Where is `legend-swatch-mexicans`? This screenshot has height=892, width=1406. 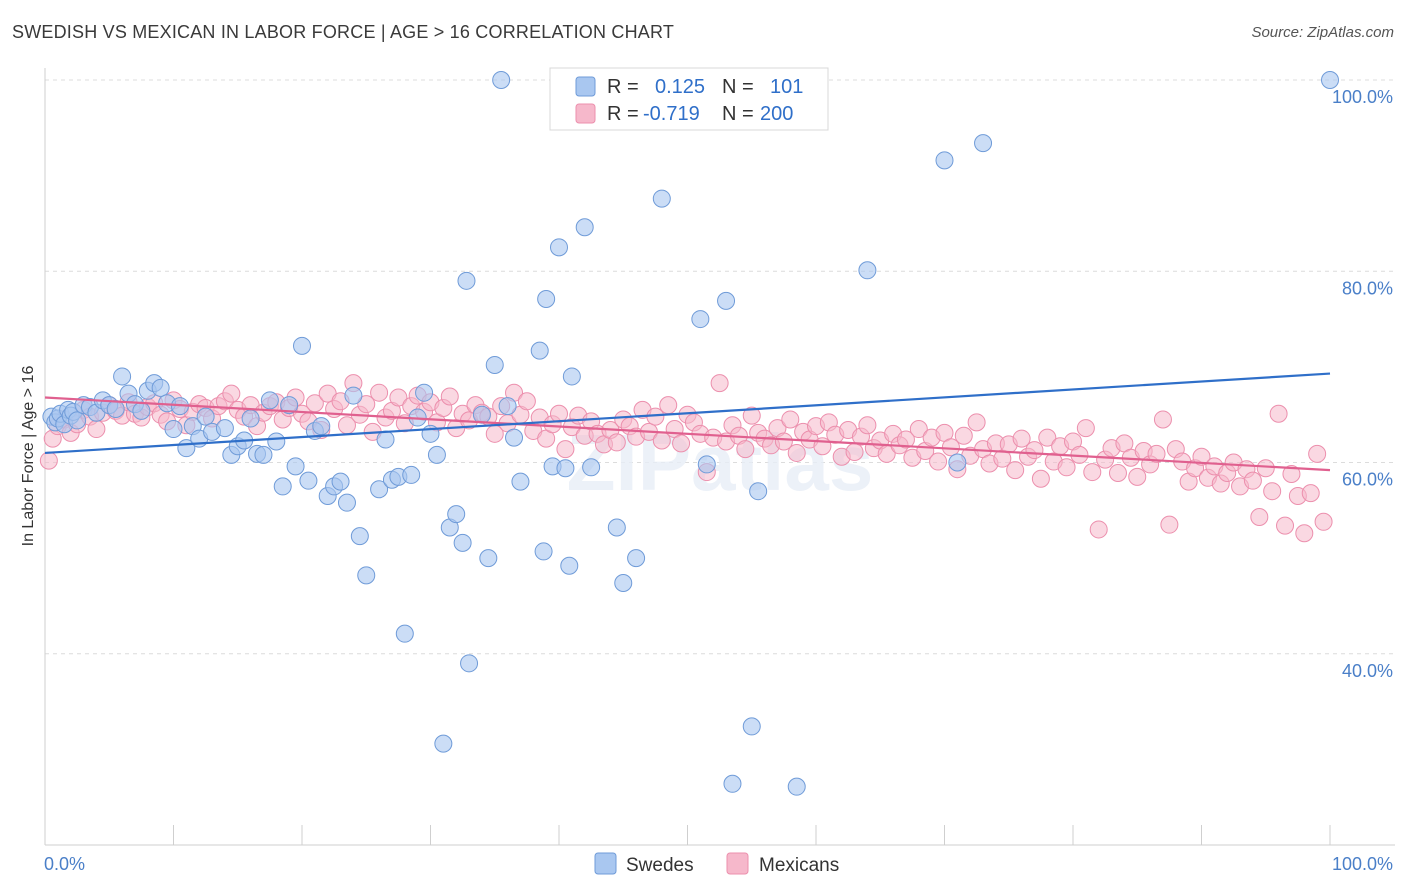 legend-swatch-mexicans is located at coordinates (585, 113).